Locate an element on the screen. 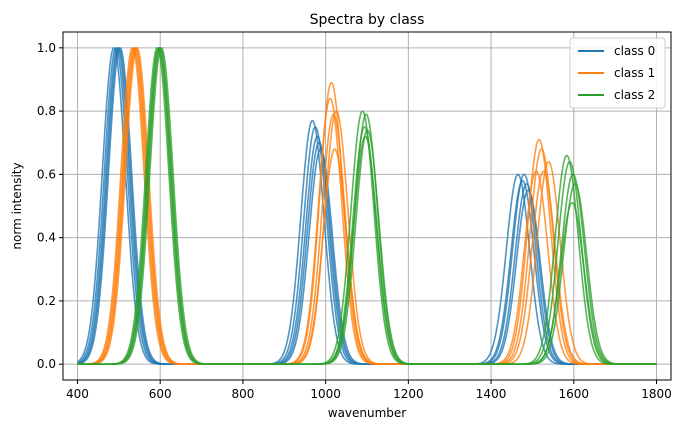 Image resolution: width=691 pixels, height=432 pixels. y-tick-label: 0.0 is located at coordinates (46, 364).